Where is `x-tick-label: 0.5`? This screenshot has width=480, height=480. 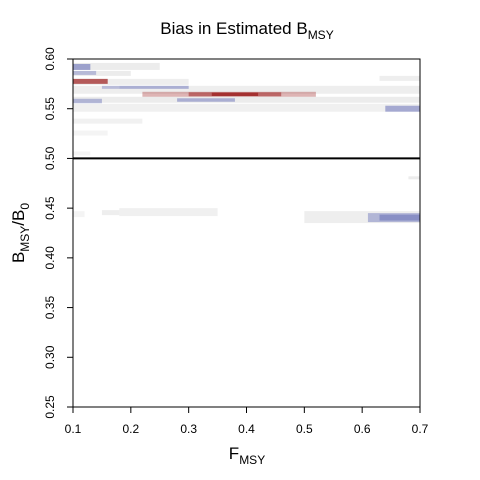
x-tick-label: 0.5 is located at coordinates (304, 429).